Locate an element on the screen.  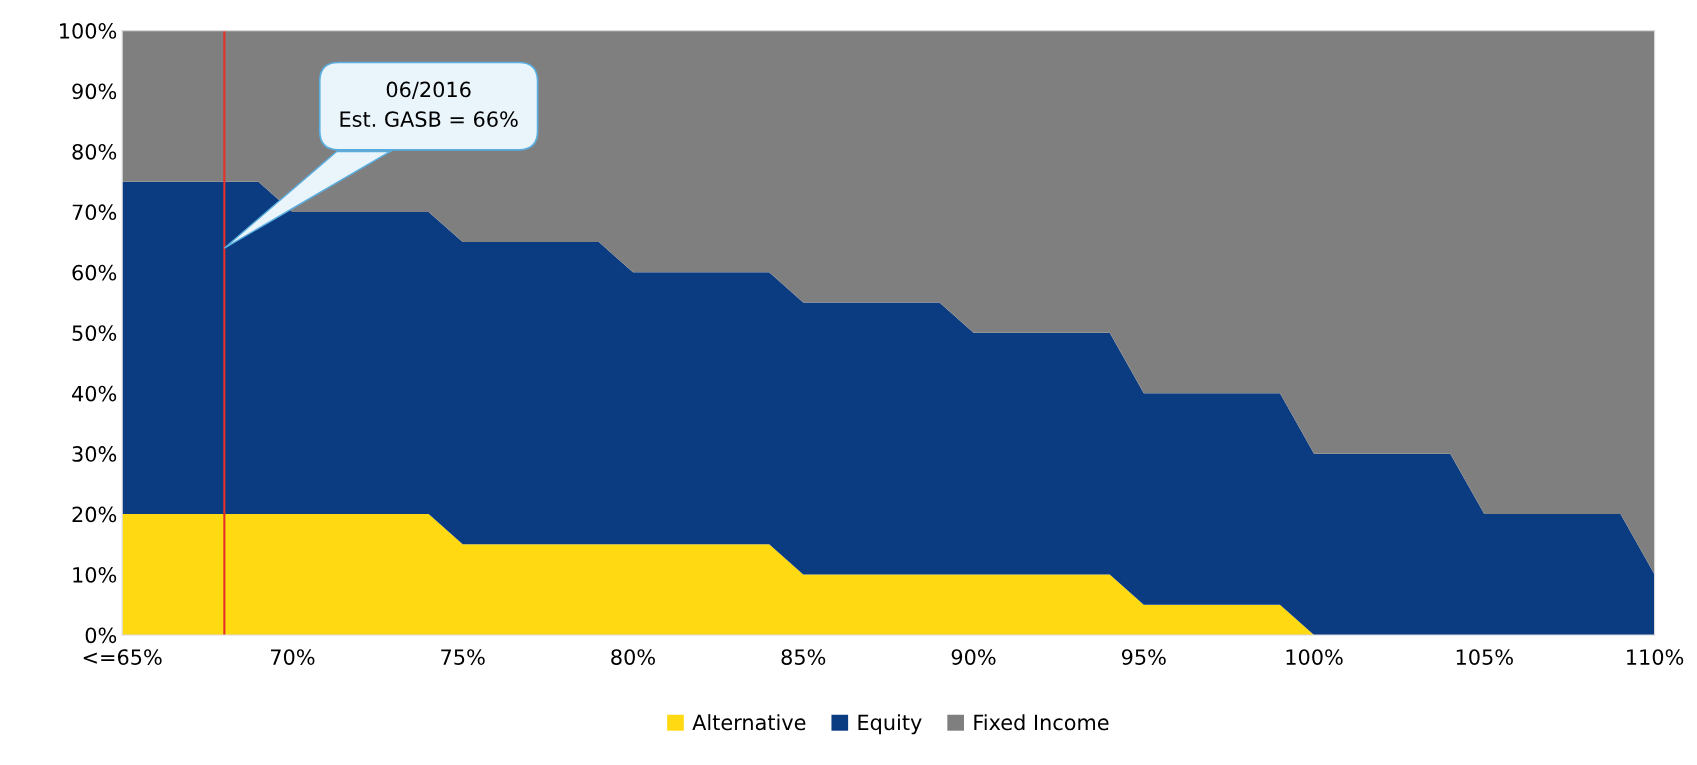
x-tick-label: 110% is located at coordinates (1655, 657).